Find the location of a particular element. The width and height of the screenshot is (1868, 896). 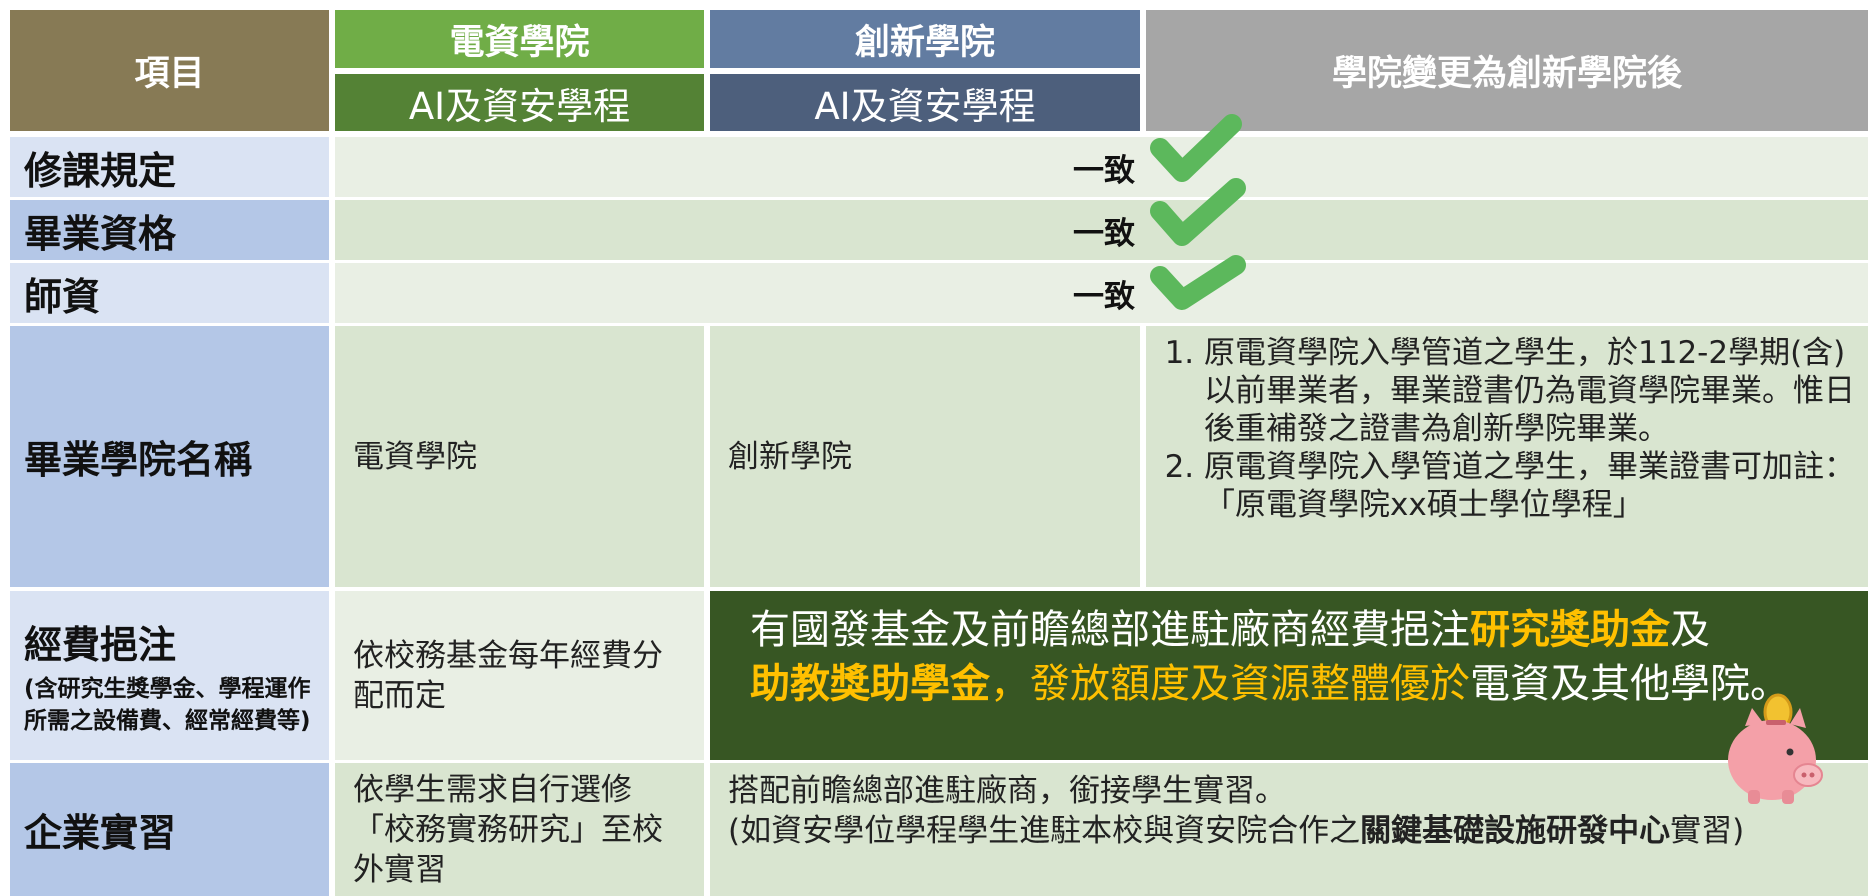

text-line: 搭配前瞻總部進駐廠商，銜接學生實習。 is located at coordinates (1007, 791).